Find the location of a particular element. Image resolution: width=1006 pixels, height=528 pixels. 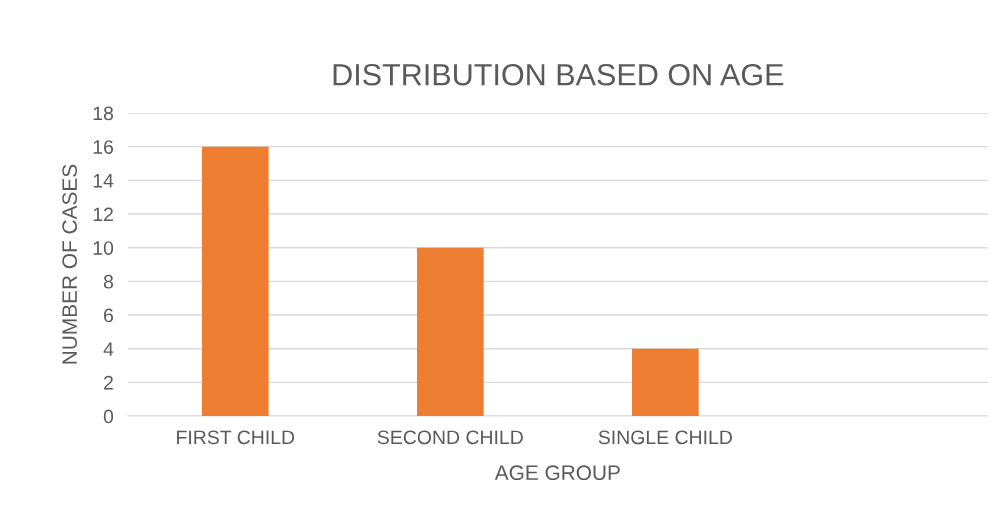

y-tick-label: 4 is located at coordinates (108, 349).